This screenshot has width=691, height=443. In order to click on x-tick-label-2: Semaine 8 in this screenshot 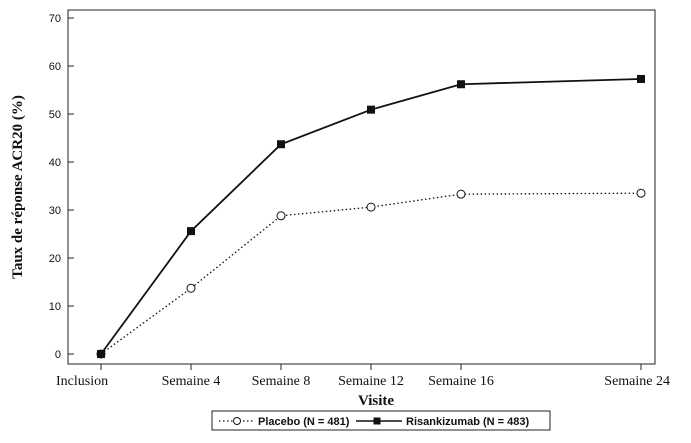, I will do `click(281, 381)`.